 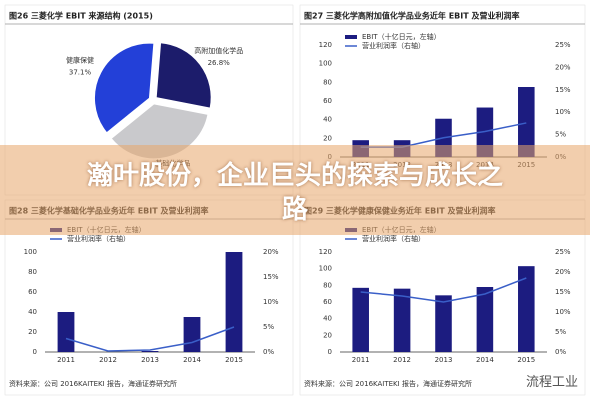 I want to click on watermark: 流程工业, so click(x=551, y=382).